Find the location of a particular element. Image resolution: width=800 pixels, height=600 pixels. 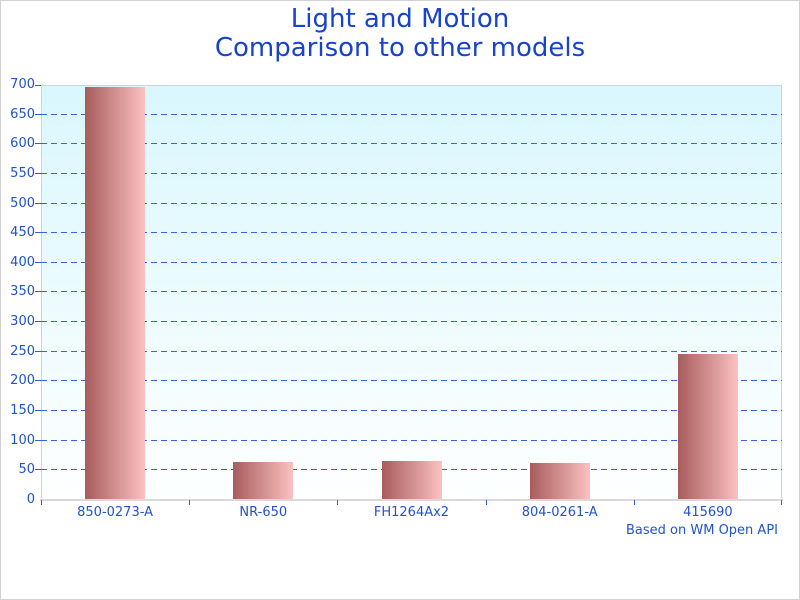

x-axis-label: FH1264Ax2 is located at coordinates (411, 512).